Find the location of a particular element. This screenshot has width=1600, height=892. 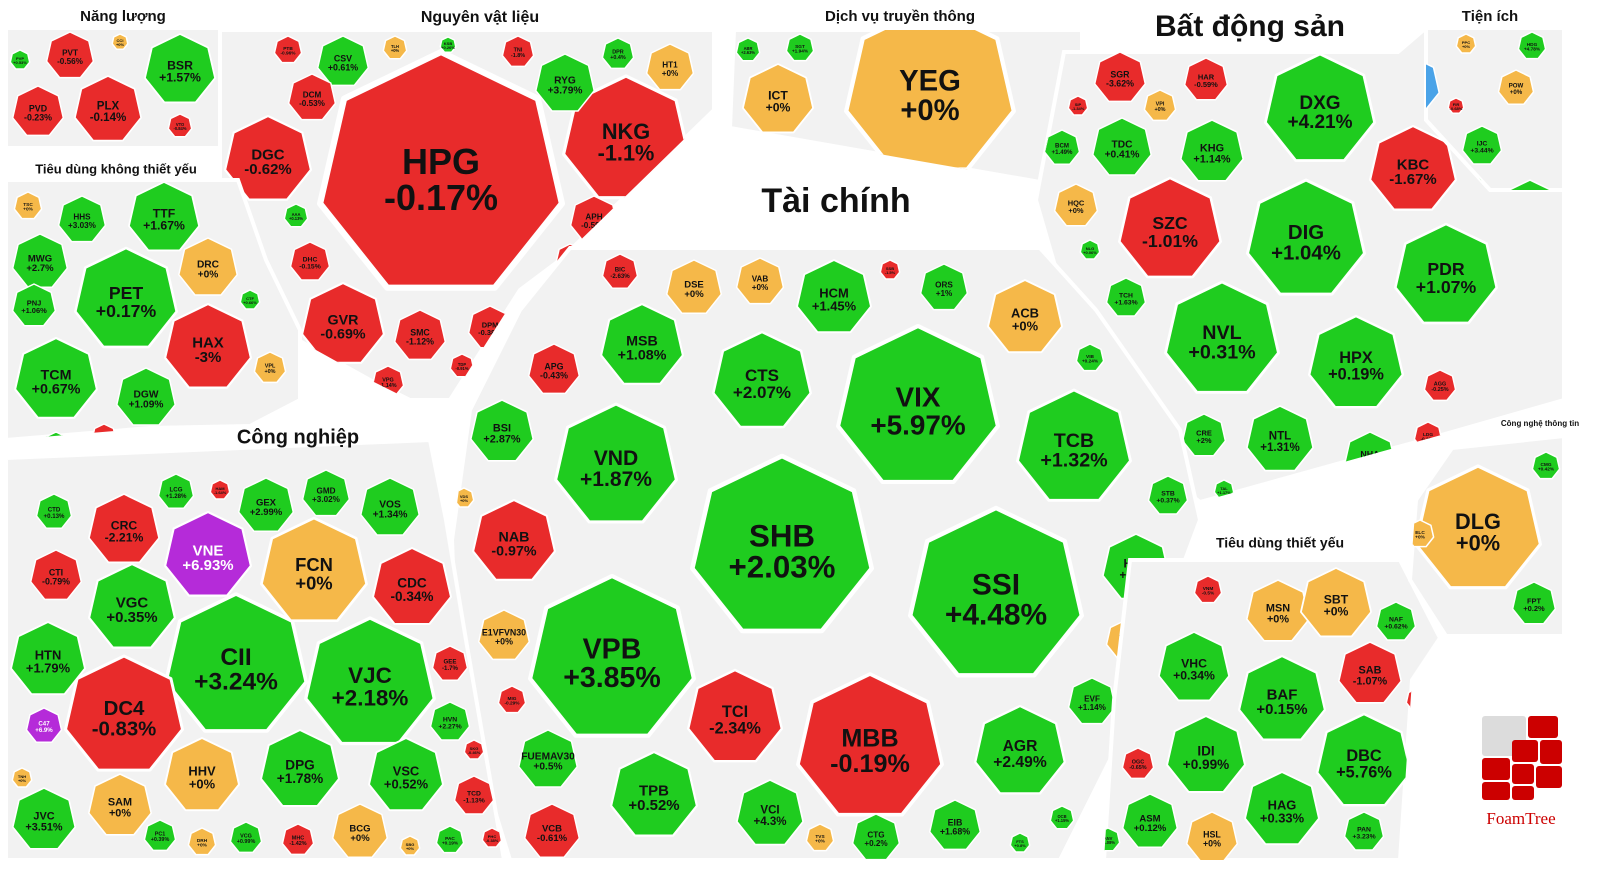

stock-cell-kbc: KBC-1.67% is located at coordinates (1413, 167).